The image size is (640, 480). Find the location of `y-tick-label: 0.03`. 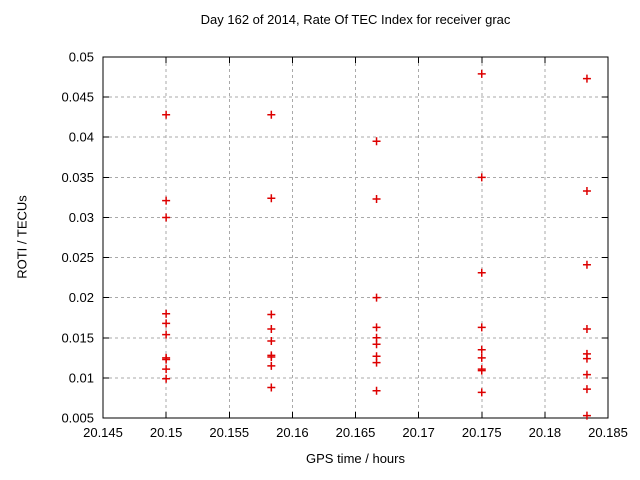

y-tick-label: 0.03 is located at coordinates (81, 217).